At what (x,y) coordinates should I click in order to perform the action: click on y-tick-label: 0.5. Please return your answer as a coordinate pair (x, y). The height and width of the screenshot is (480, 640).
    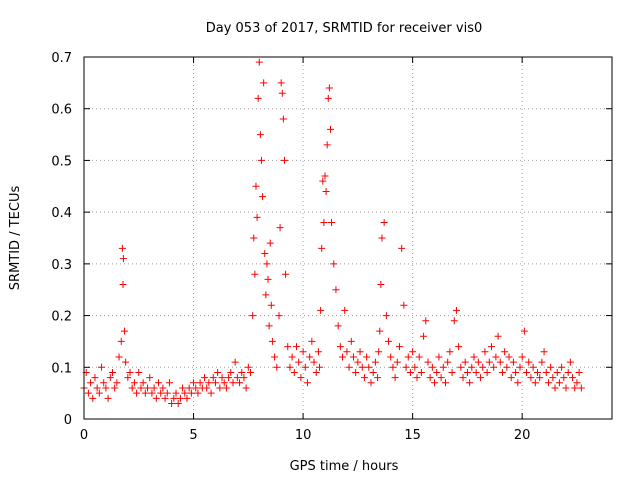
    Looking at the image, I should click on (61, 161).